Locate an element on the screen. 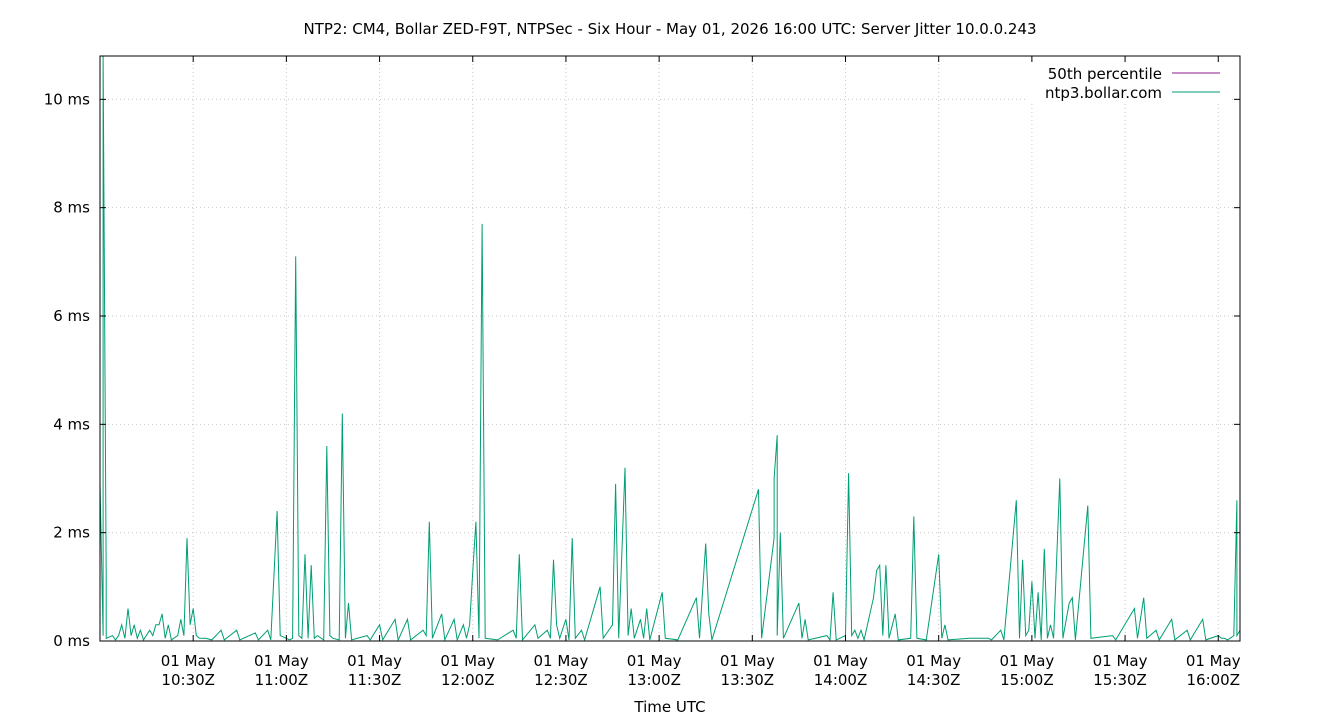  x-tick-time: 15:00Z is located at coordinates (1027, 680).